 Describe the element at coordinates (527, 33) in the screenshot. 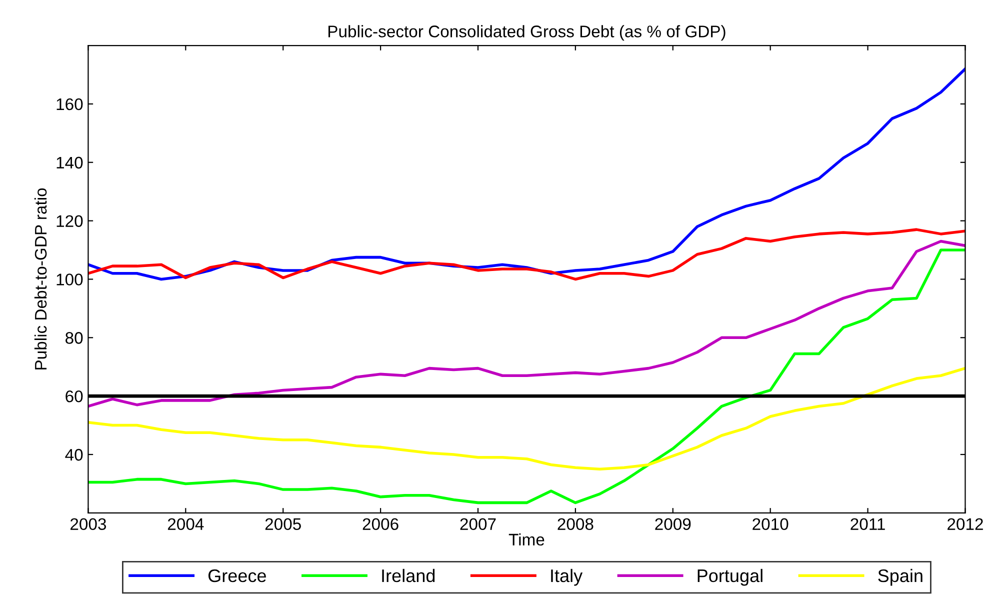

I see `chart-title: Public-sector Consolidated Gross Debt (as % of GDP)` at that location.